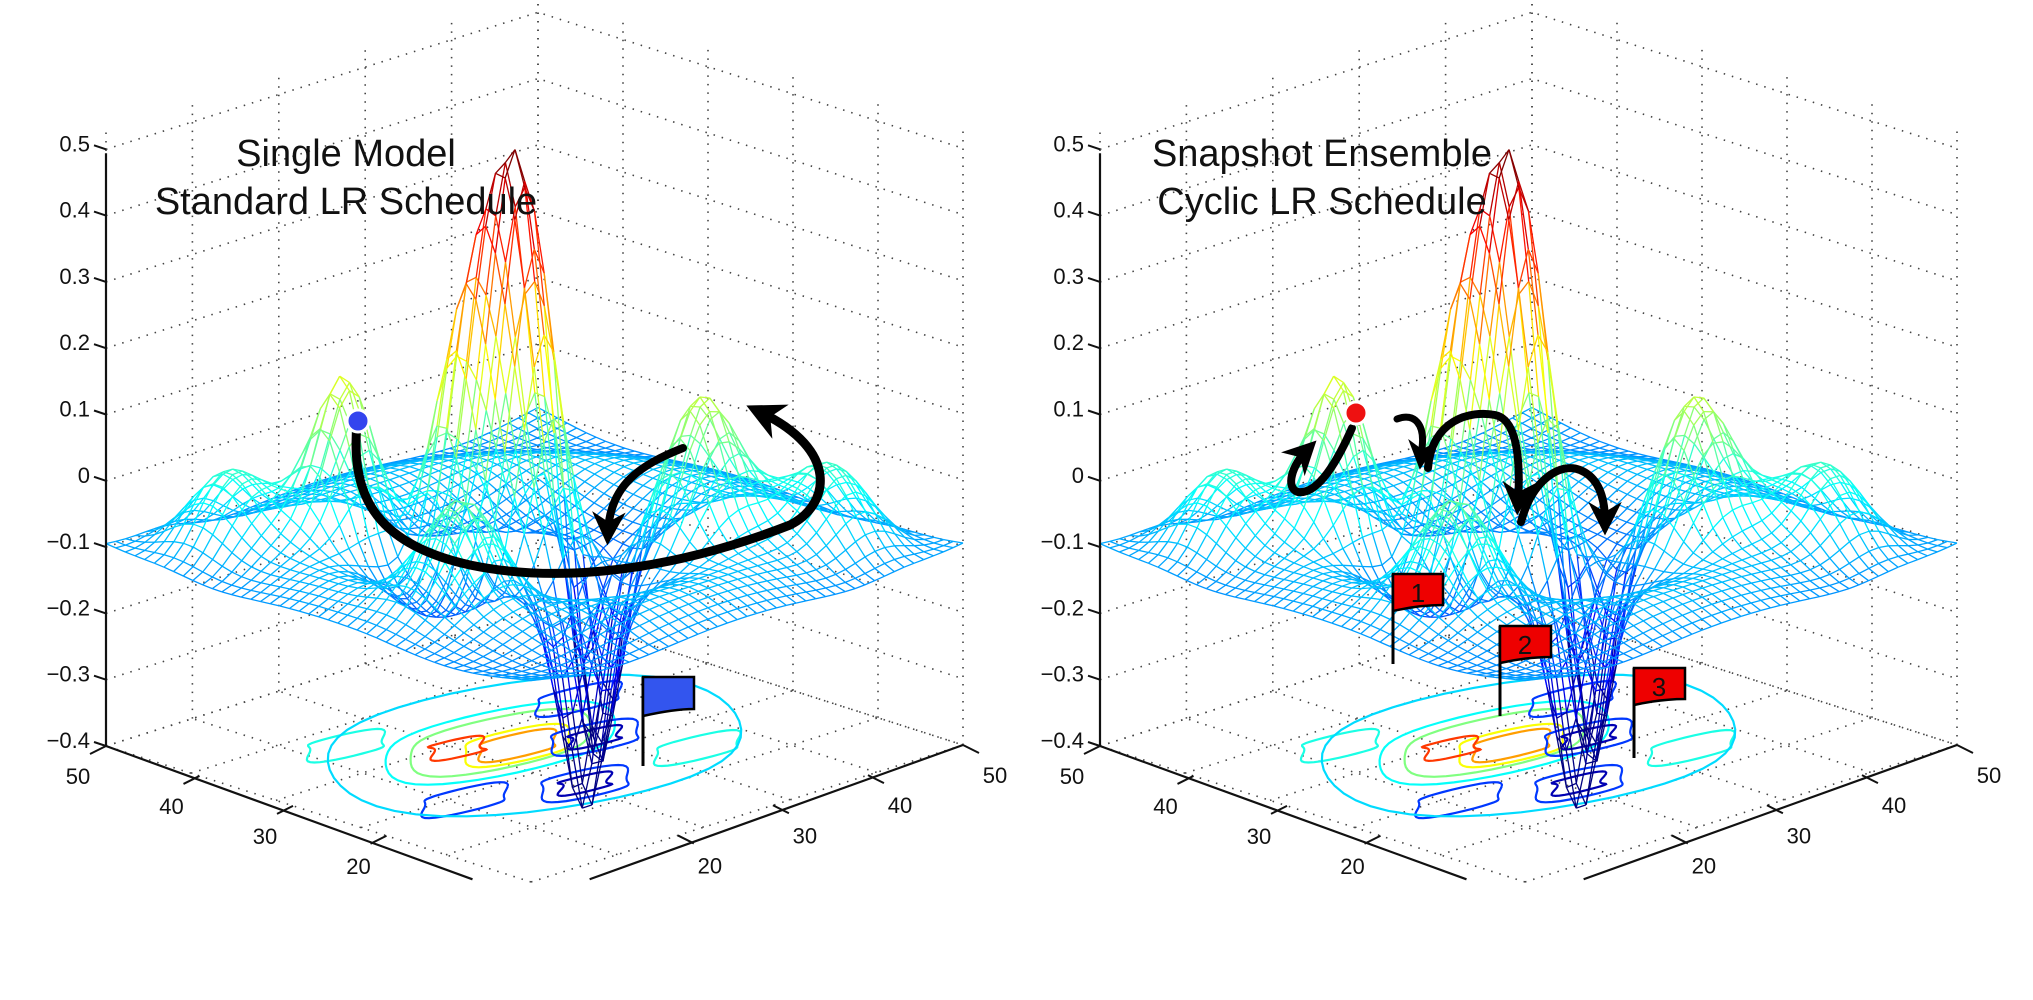 The image size is (2033, 1000). I want to click on minimum-flag, so click(668, 720).